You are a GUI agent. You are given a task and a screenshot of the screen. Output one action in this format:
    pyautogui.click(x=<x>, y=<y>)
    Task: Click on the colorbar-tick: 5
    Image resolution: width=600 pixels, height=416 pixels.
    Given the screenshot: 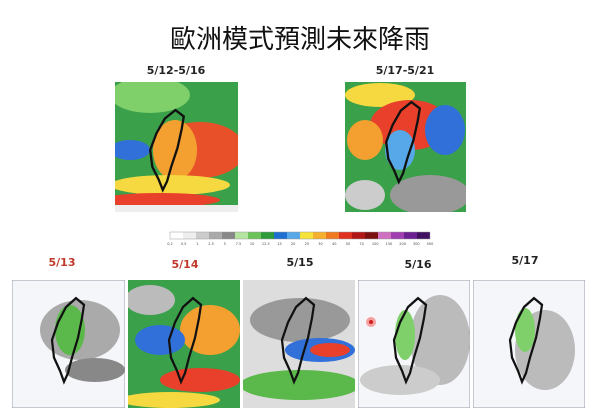 What is the action you would take?
    pyautogui.click(x=225, y=244)
    